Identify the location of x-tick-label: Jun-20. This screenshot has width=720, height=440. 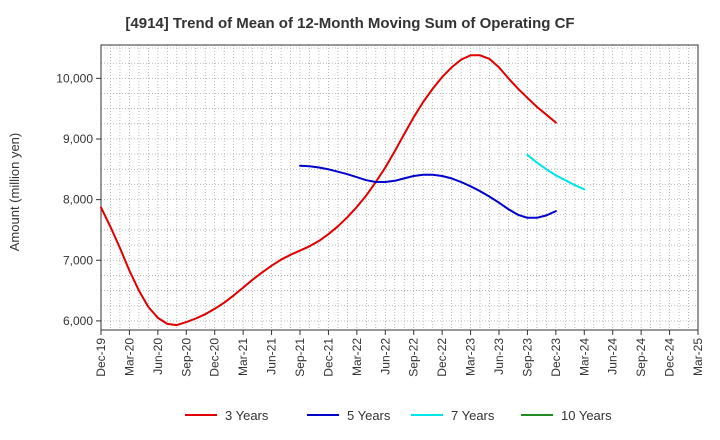
(158, 356).